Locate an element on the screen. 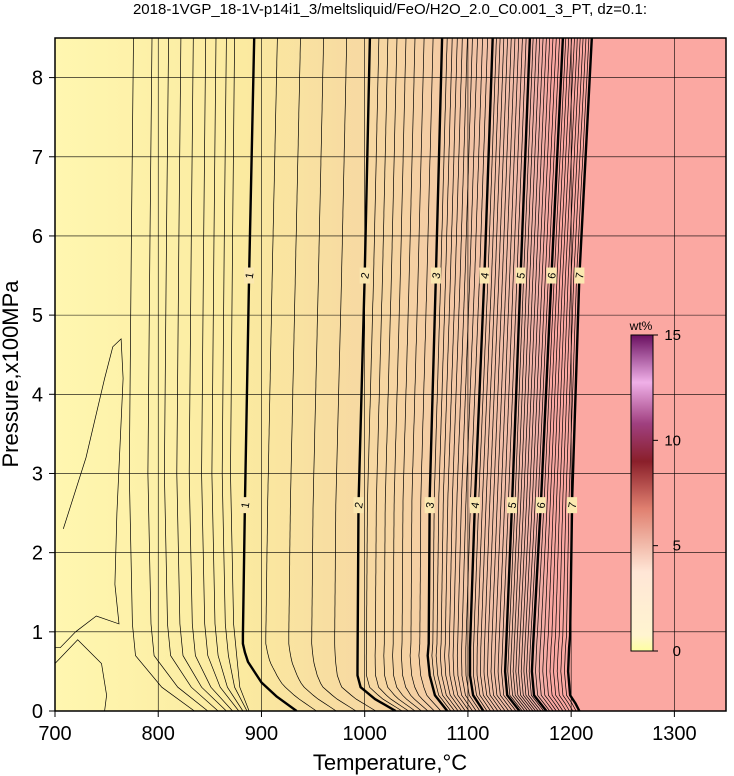 This screenshot has height=776, width=734. y-tick-label: 2 is located at coordinates (37, 554).